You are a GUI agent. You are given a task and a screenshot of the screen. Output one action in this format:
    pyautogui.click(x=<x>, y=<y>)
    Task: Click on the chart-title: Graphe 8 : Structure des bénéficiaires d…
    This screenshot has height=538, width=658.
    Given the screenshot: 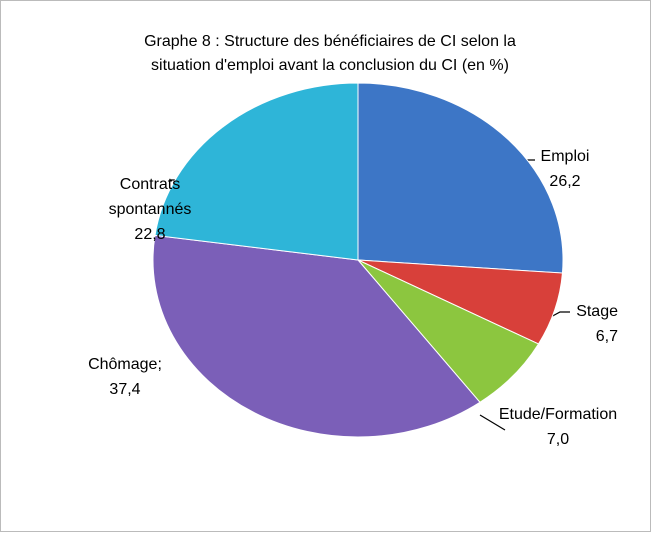 What is the action you would take?
    pyautogui.click(x=330, y=53)
    